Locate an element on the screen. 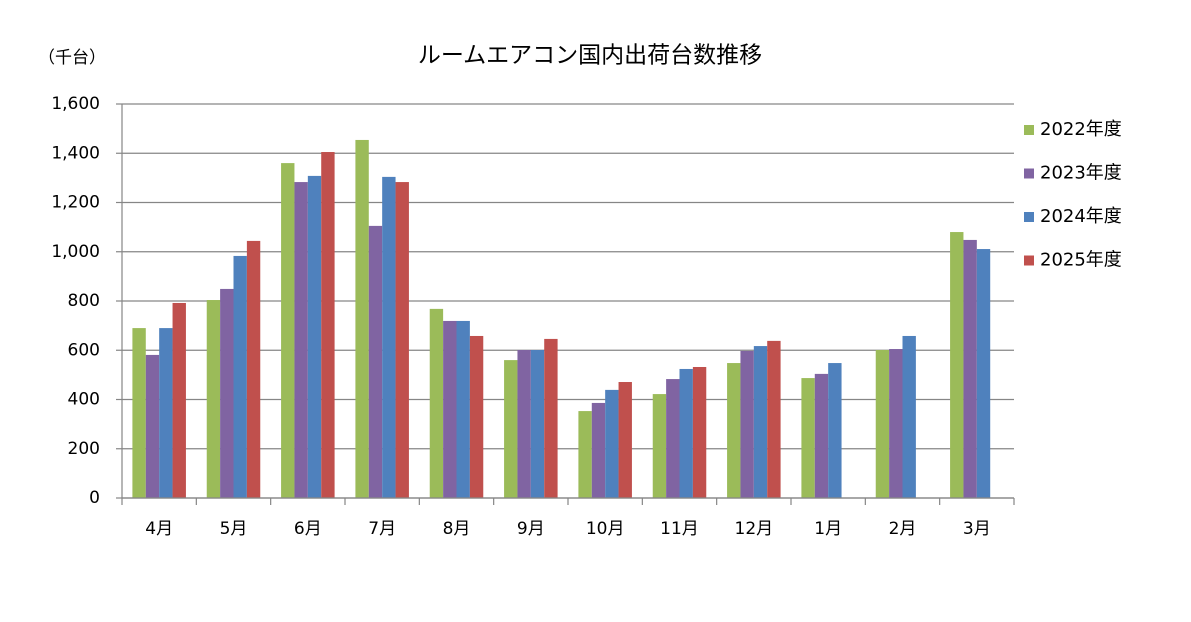  x-tick-label: 6月 is located at coordinates (308, 529).